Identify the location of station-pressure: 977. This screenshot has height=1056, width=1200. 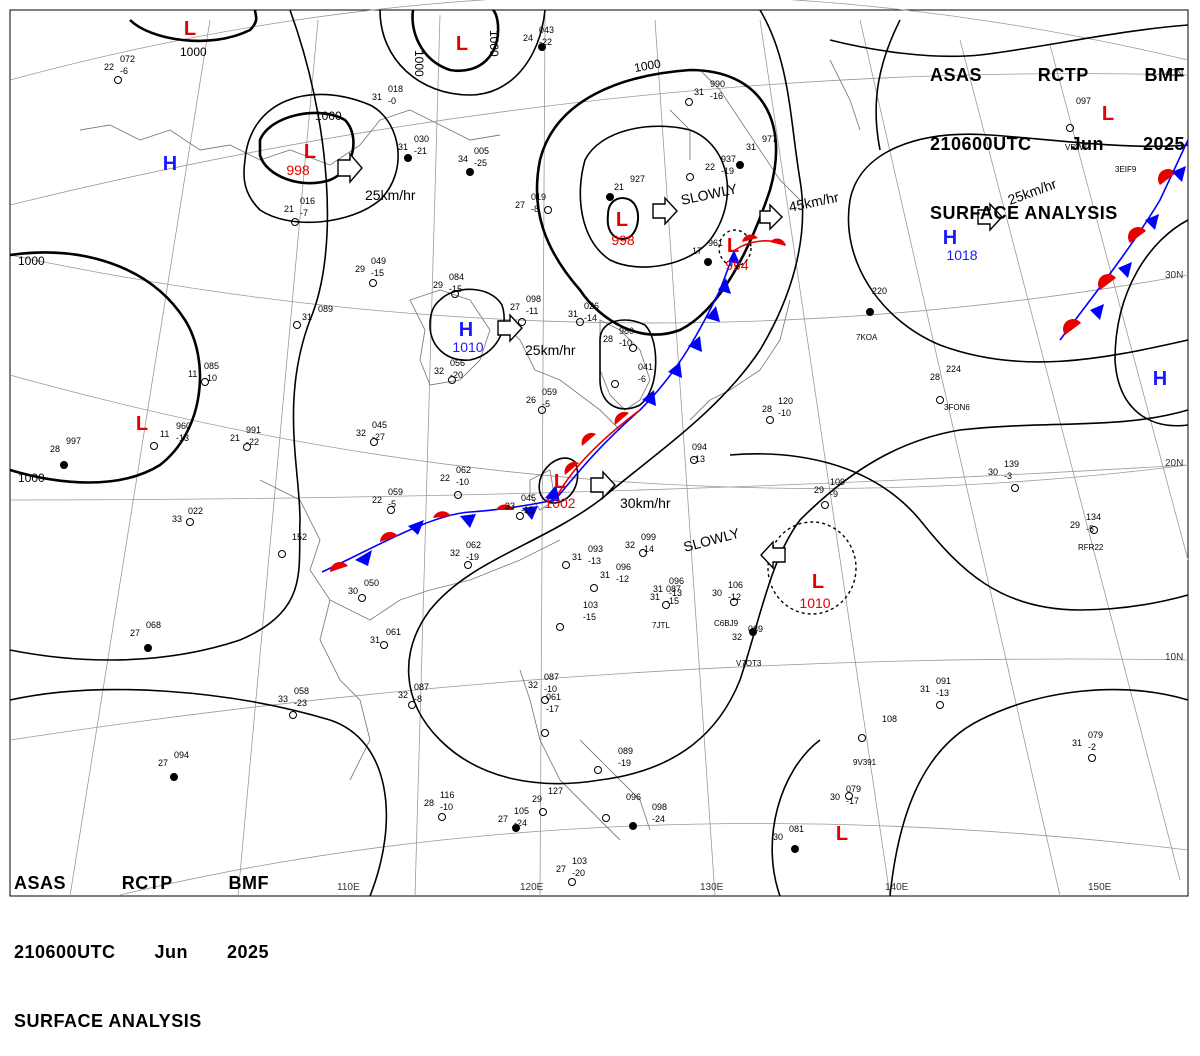
(769, 139).